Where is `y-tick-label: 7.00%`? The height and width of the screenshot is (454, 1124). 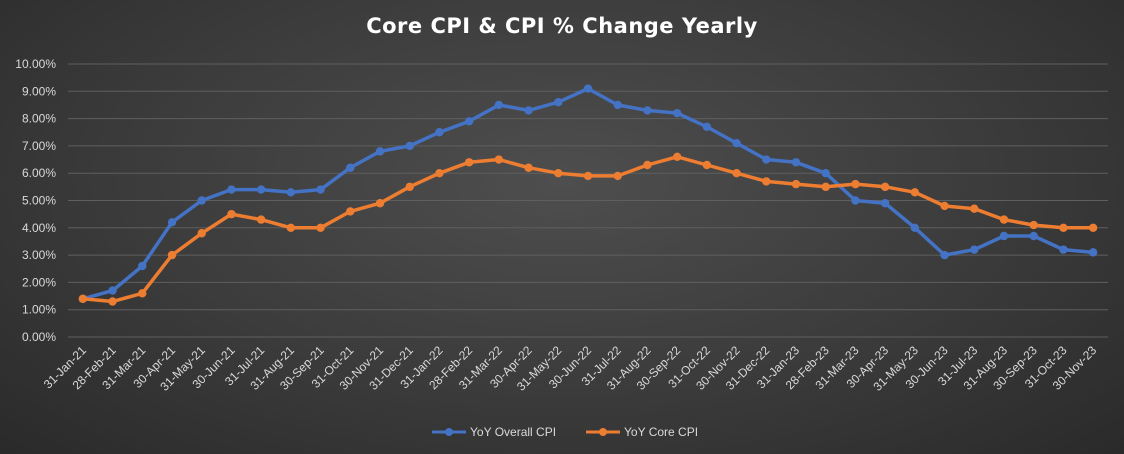 y-tick-label: 7.00% is located at coordinates (39, 146).